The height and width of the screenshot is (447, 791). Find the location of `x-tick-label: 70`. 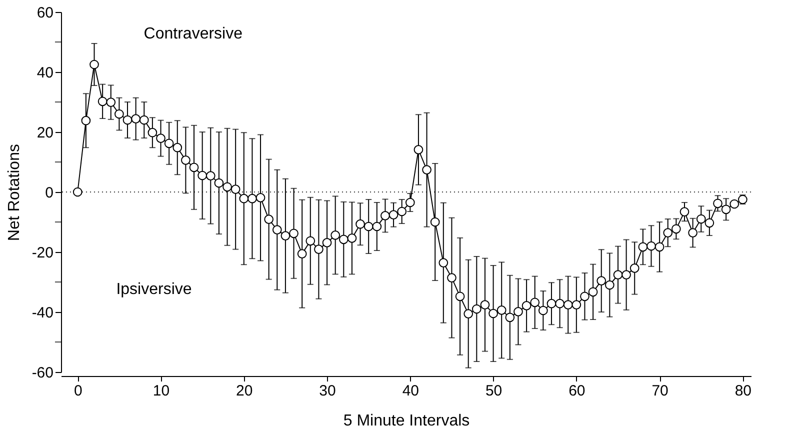

x-tick-label: 70 is located at coordinates (660, 391).